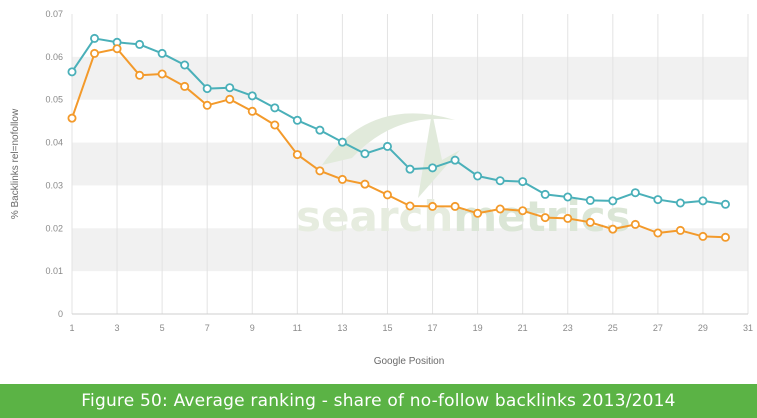 The width and height of the screenshot is (757, 418). I want to click on y-tick-labels: 0 0.01 0.02 0.03 0.04 0.05 0.06 0.07, so click(54, 164).